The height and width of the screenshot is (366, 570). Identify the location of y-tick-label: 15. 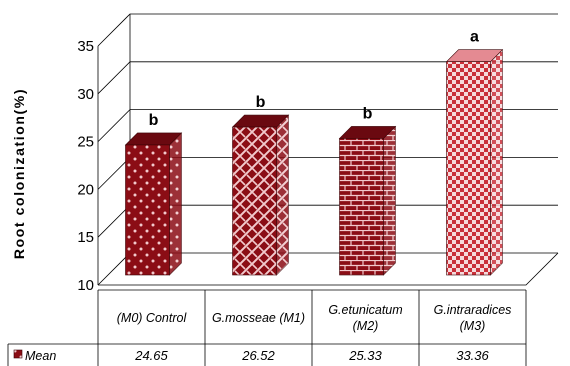
(85, 237).